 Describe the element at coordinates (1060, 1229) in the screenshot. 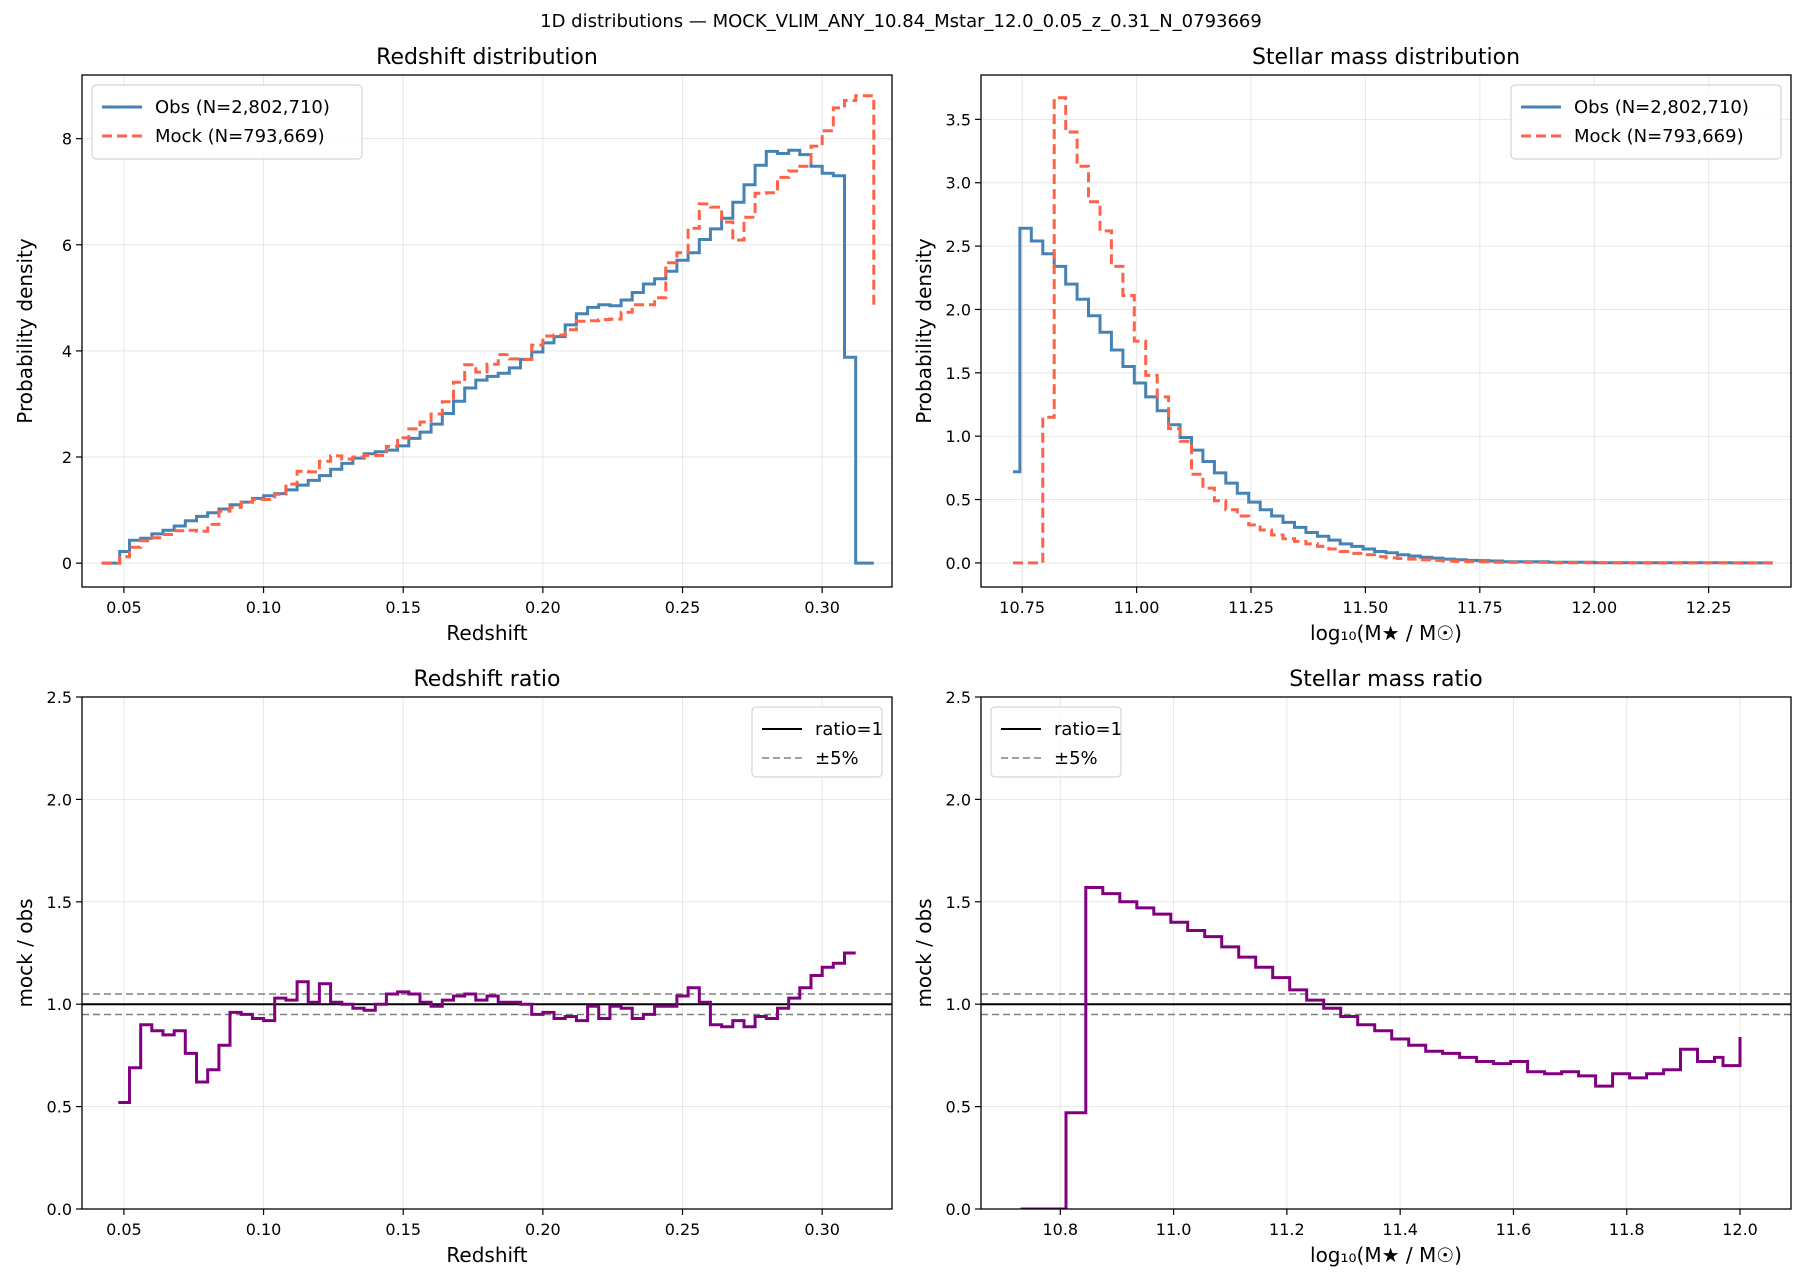

I see `x-tick-label: 10.8` at that location.